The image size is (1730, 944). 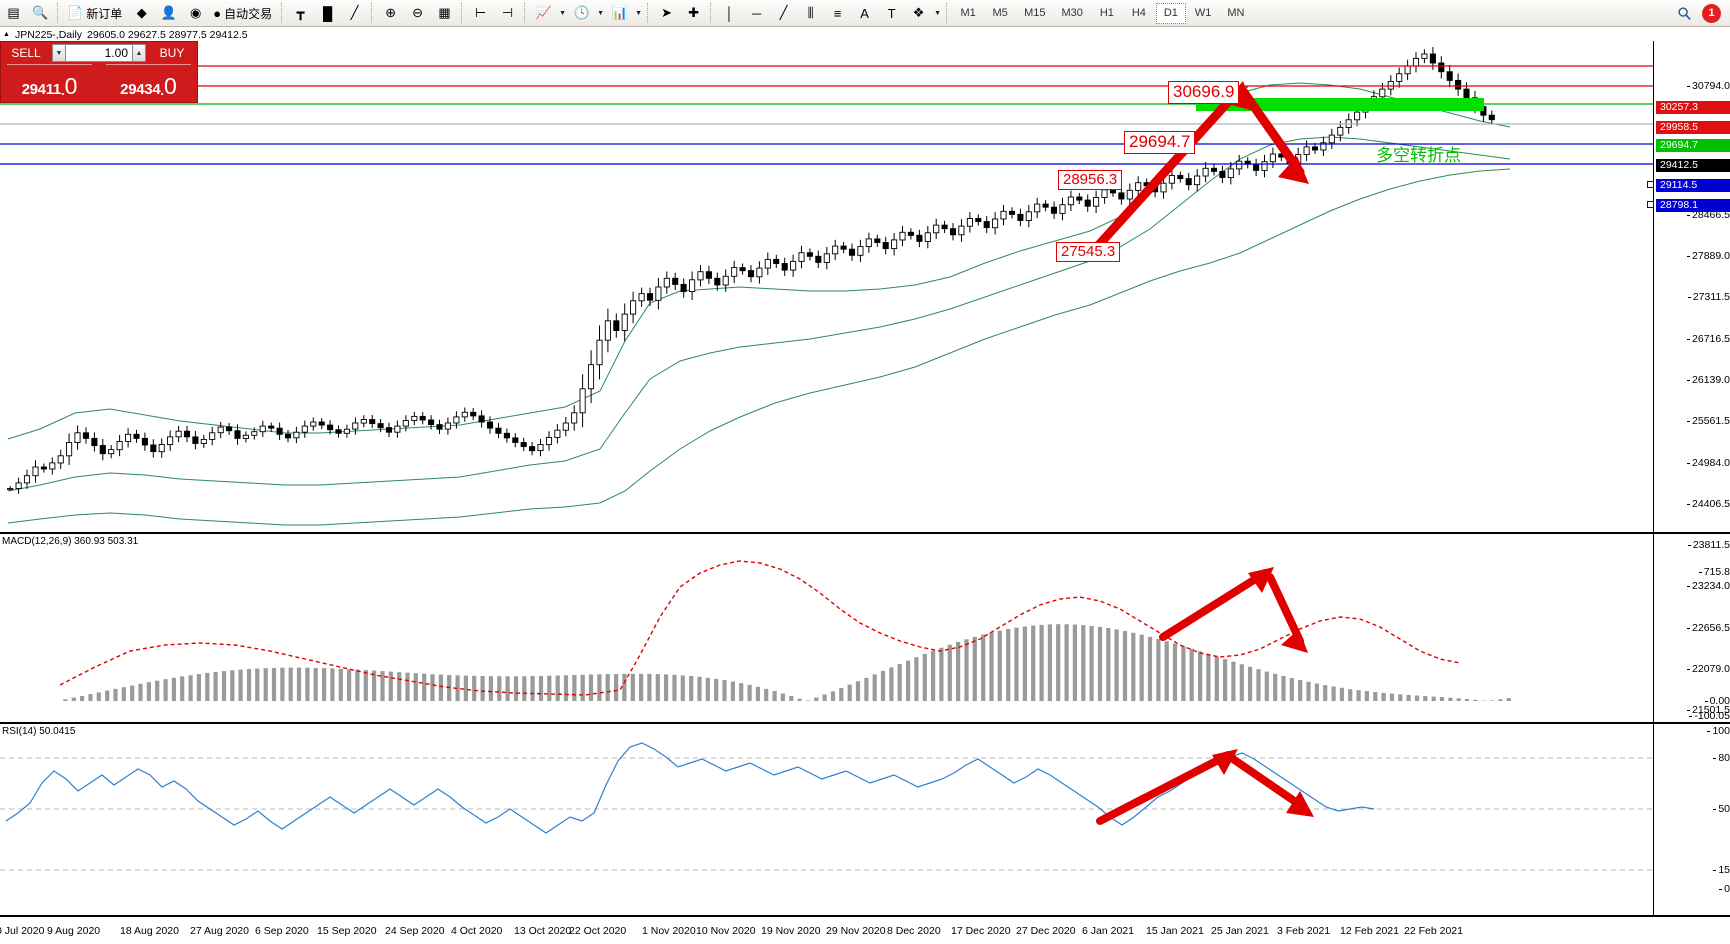 I want to click on date-label: 8 Dec 2020, so click(x=914, y=931).